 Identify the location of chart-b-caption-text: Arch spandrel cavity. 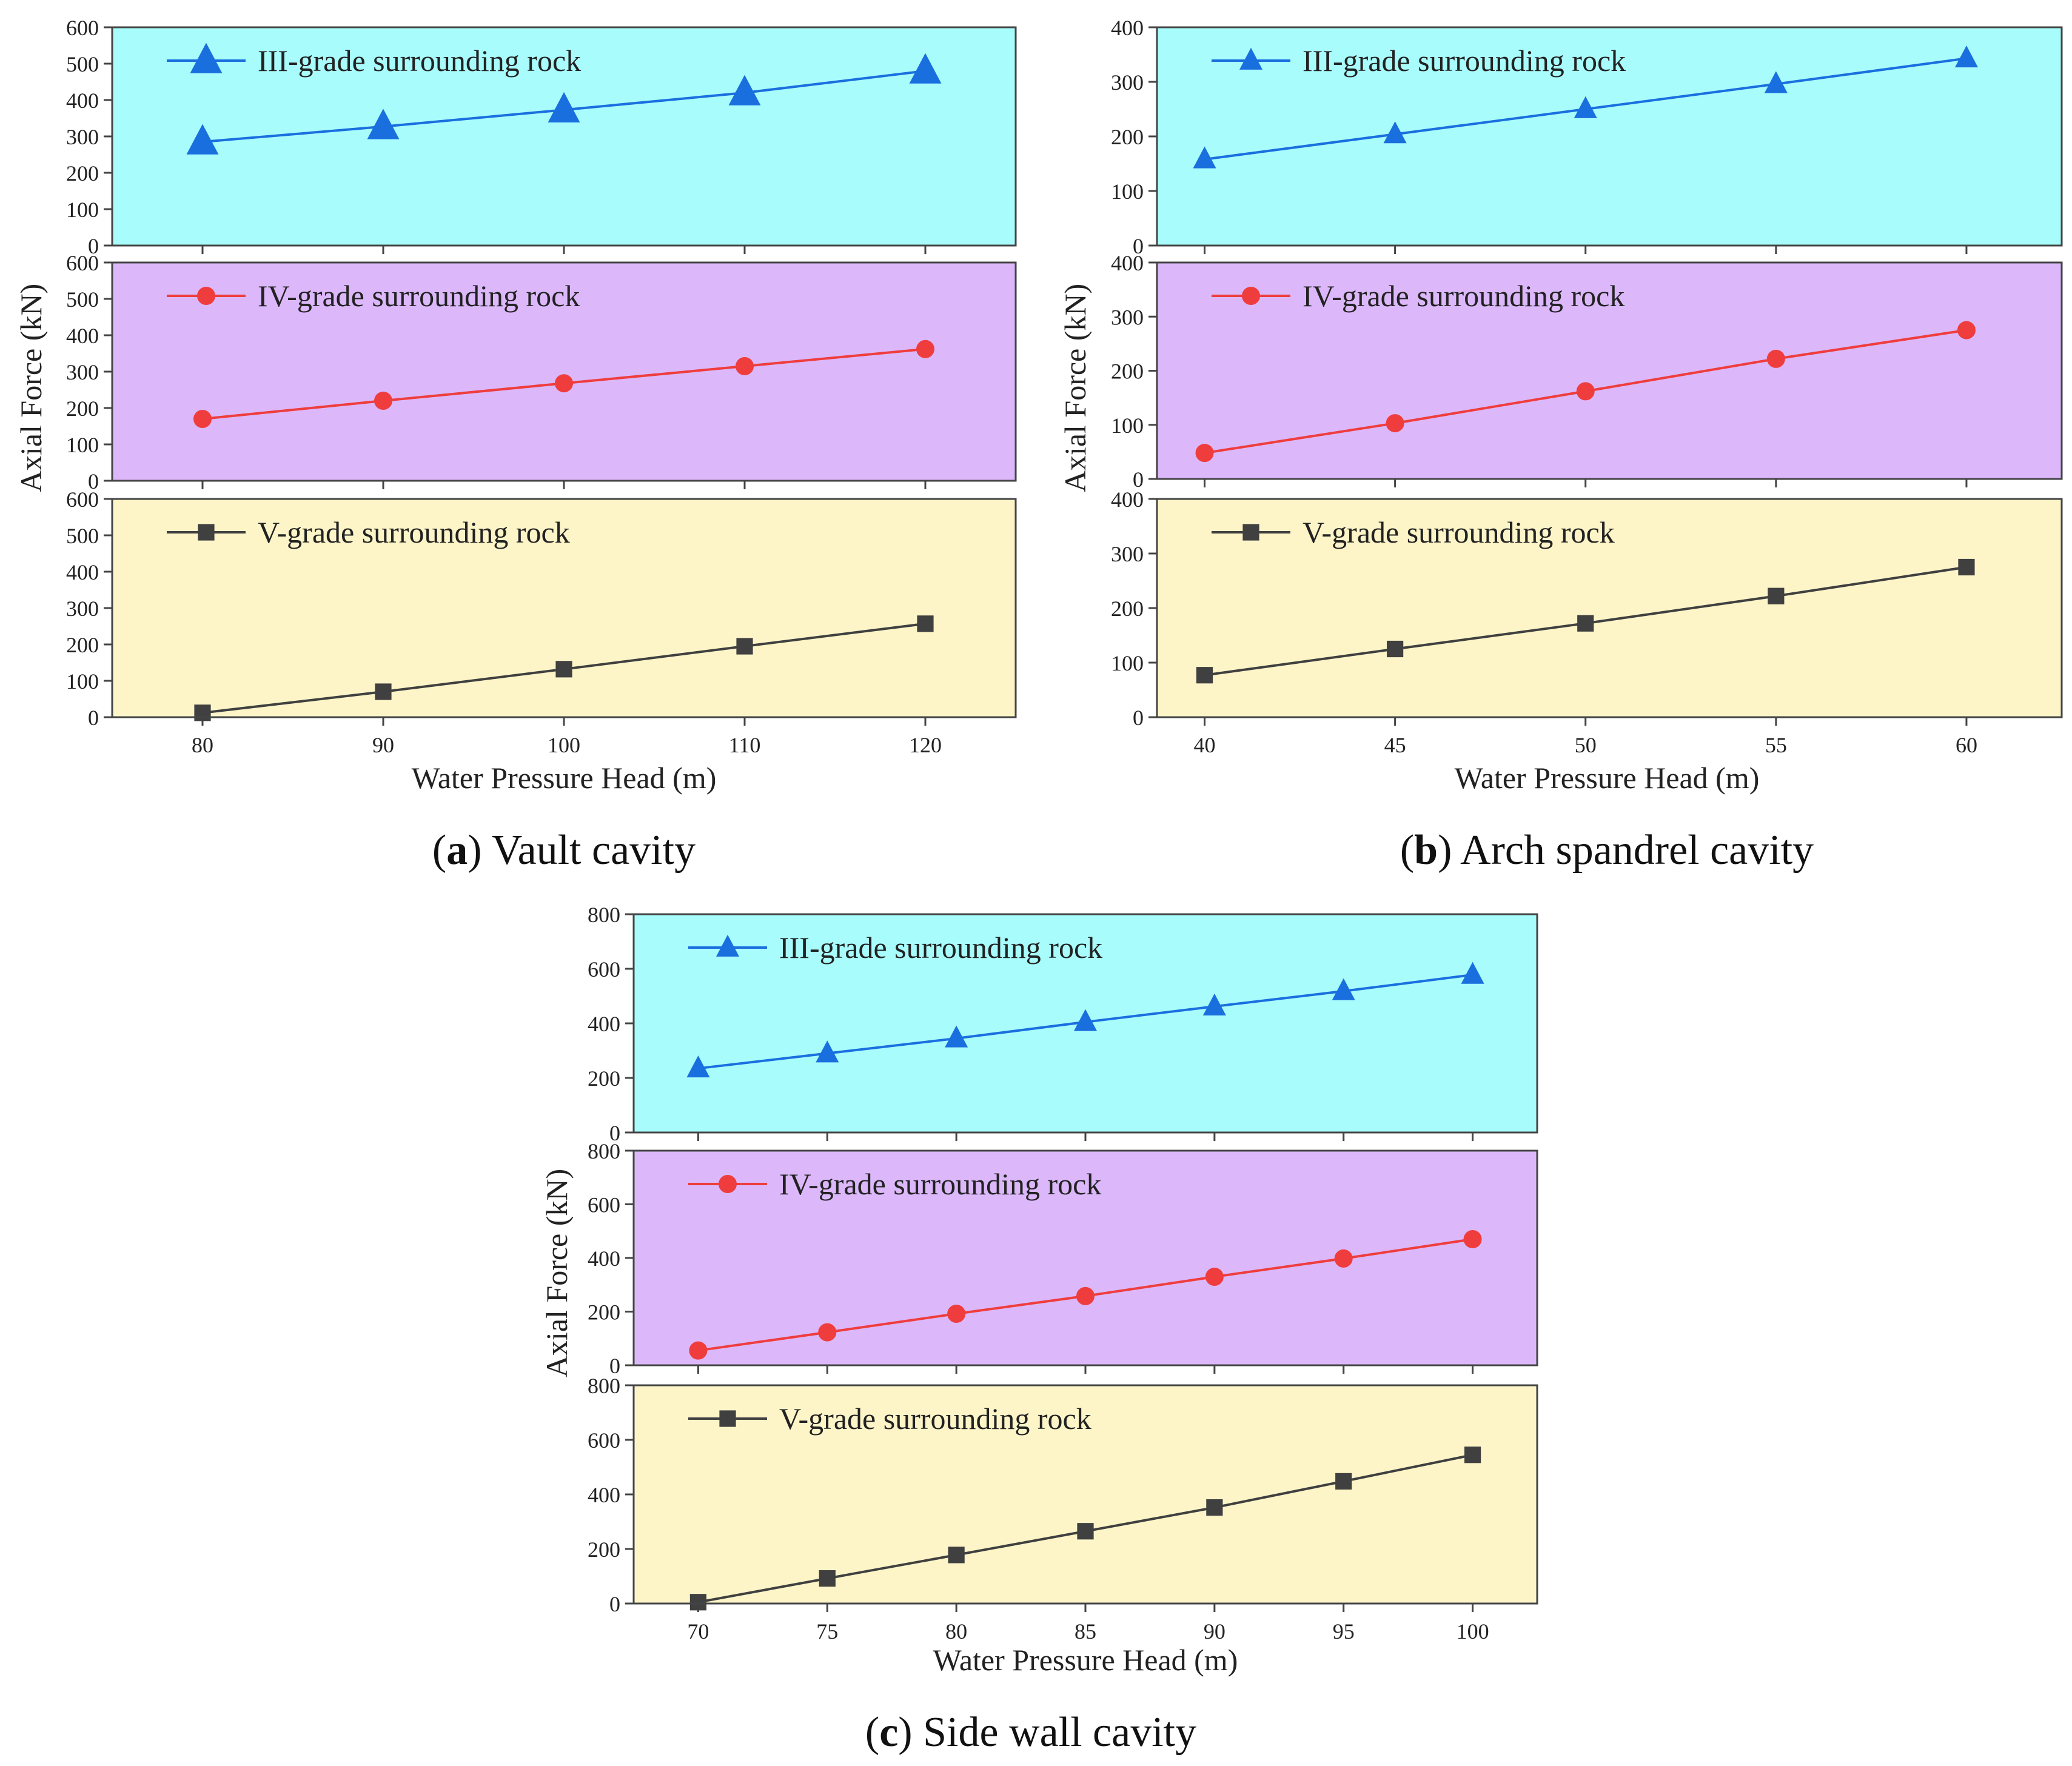
(1633, 850).